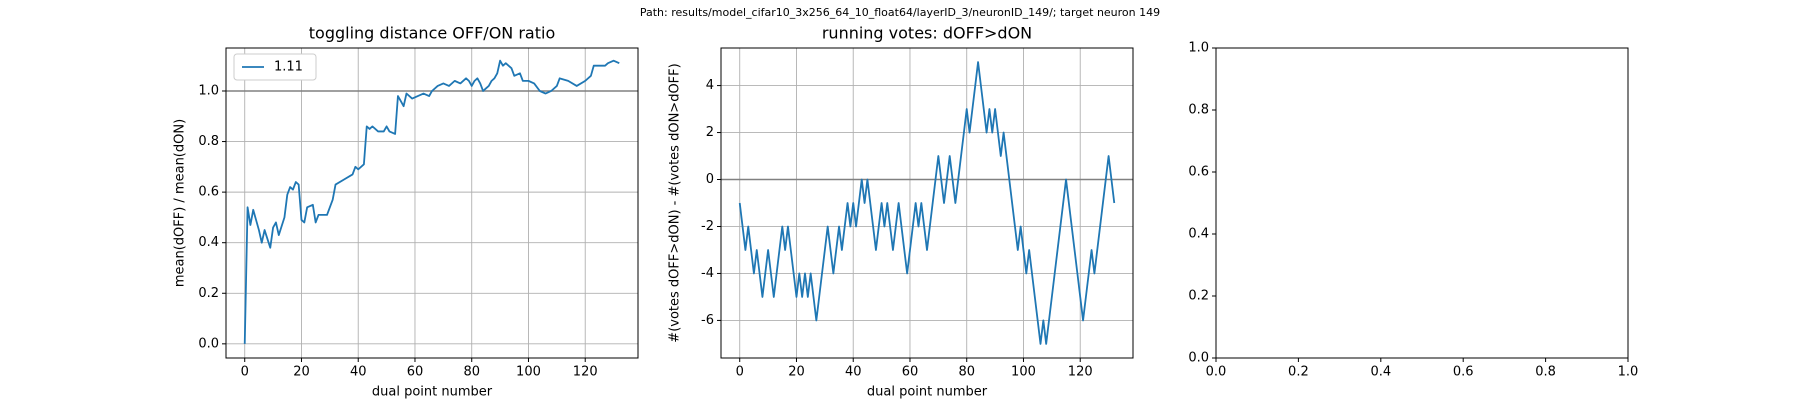  What do you see at coordinates (1628, 372) in the screenshot?
I see `x-tick-label: 1.0` at bounding box center [1628, 372].